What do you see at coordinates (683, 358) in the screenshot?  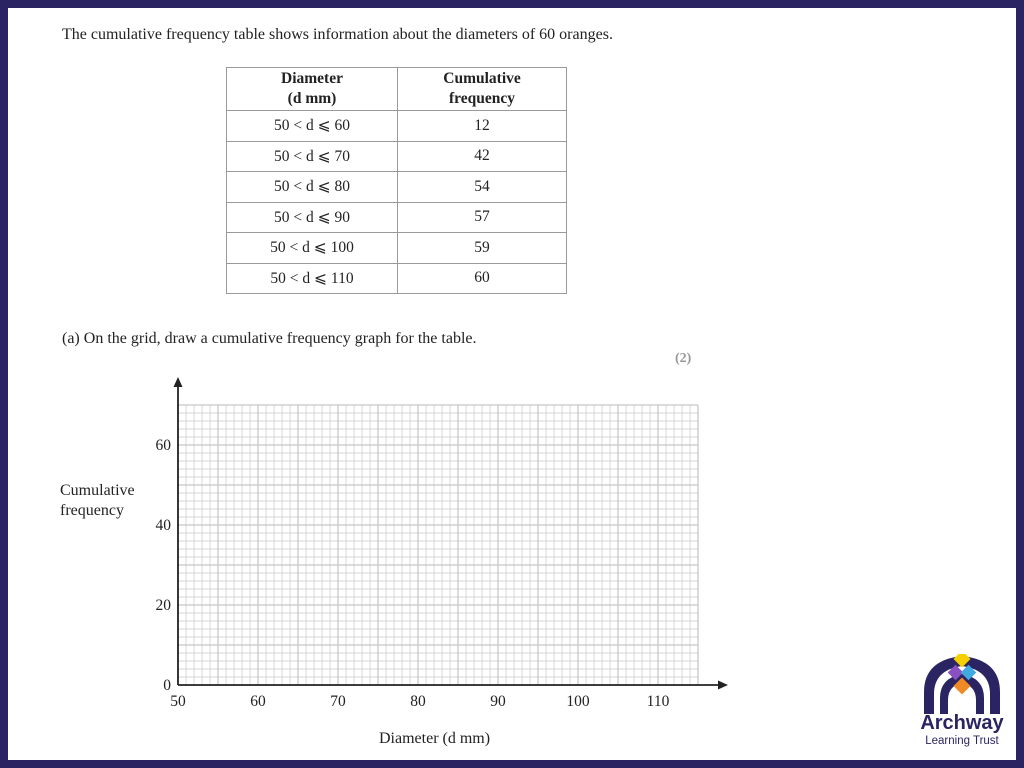 I see `marks-label: (2)` at bounding box center [683, 358].